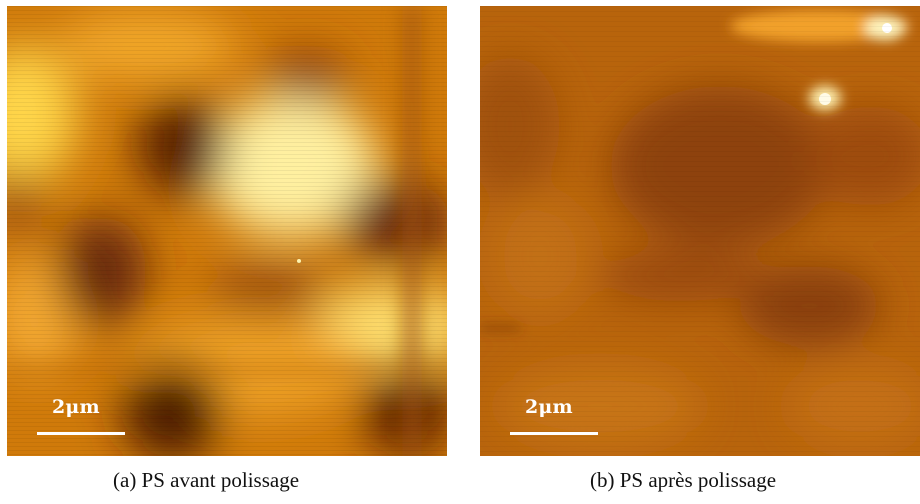  What do you see at coordinates (206, 480) in the screenshot?
I see `caption-a: (a) PS avant polissage` at bounding box center [206, 480].